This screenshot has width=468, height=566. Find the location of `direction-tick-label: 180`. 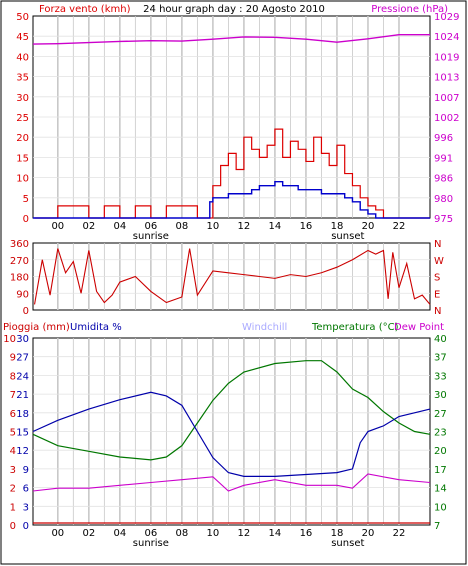

direction-tick-label: 180 is located at coordinates (19, 278).